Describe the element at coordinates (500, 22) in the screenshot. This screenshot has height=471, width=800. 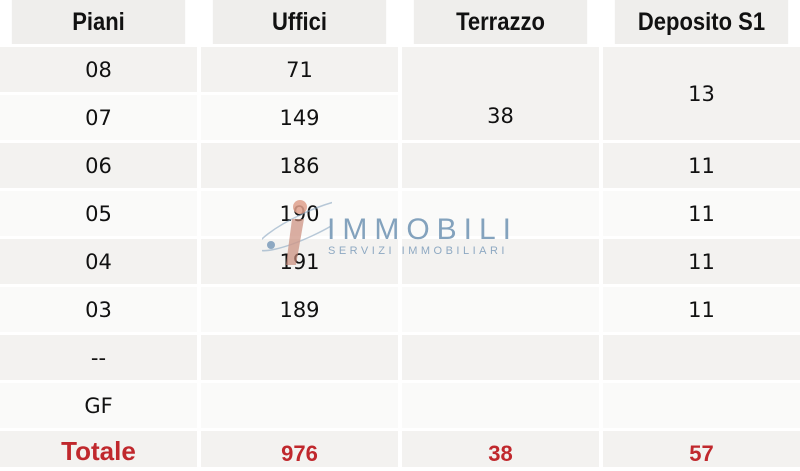
I see `header-terrazzo: Terrazzo` at that location.